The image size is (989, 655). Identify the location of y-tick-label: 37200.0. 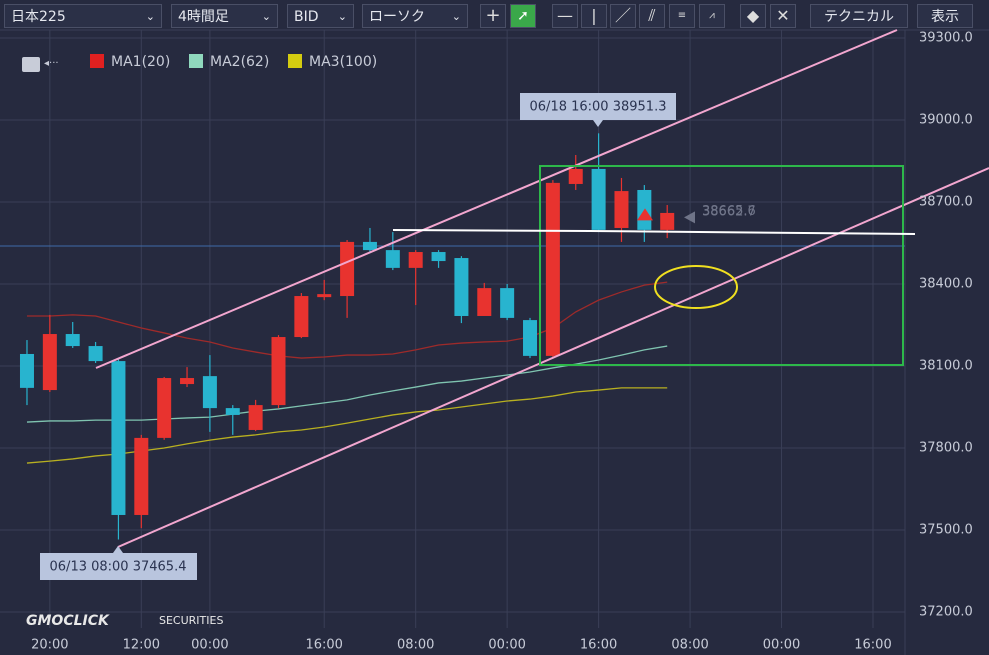
(946, 612).